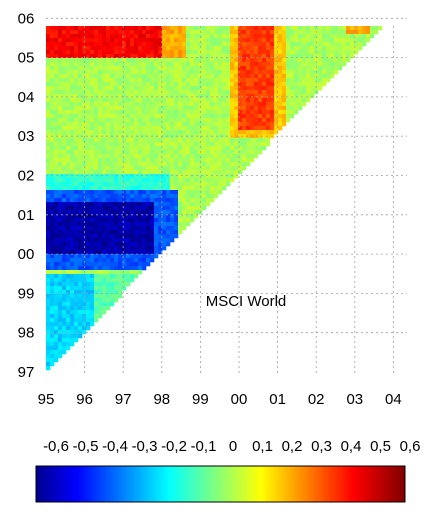 The image size is (432, 523). What do you see at coordinates (56, 446) in the screenshot?
I see `colorbar-tick-label: -0,6` at bounding box center [56, 446].